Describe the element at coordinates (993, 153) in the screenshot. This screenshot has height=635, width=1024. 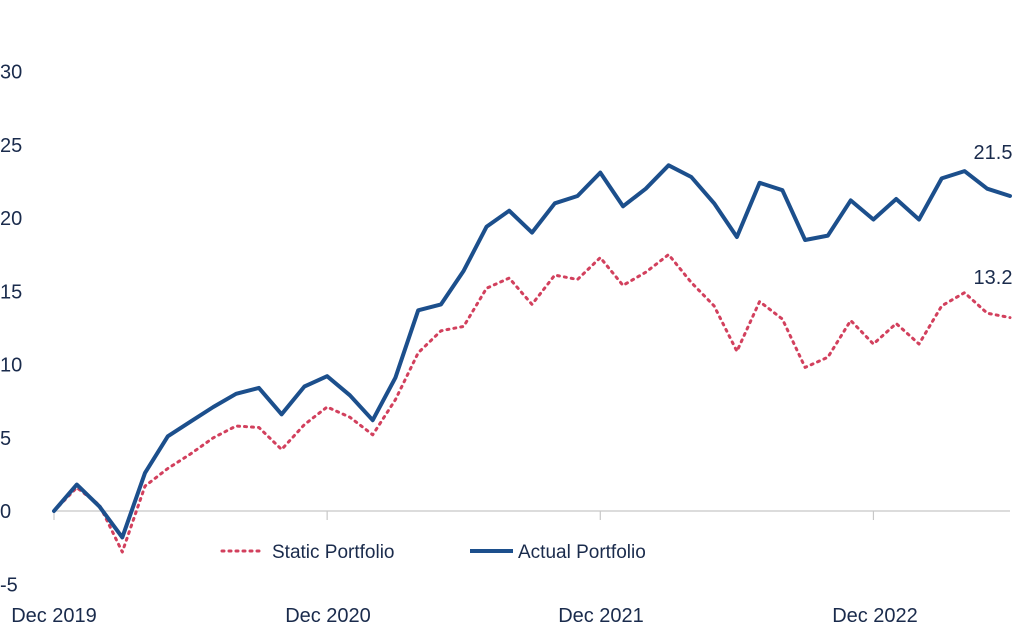
I see `end-label-actual-portfolio: 21.5` at that location.